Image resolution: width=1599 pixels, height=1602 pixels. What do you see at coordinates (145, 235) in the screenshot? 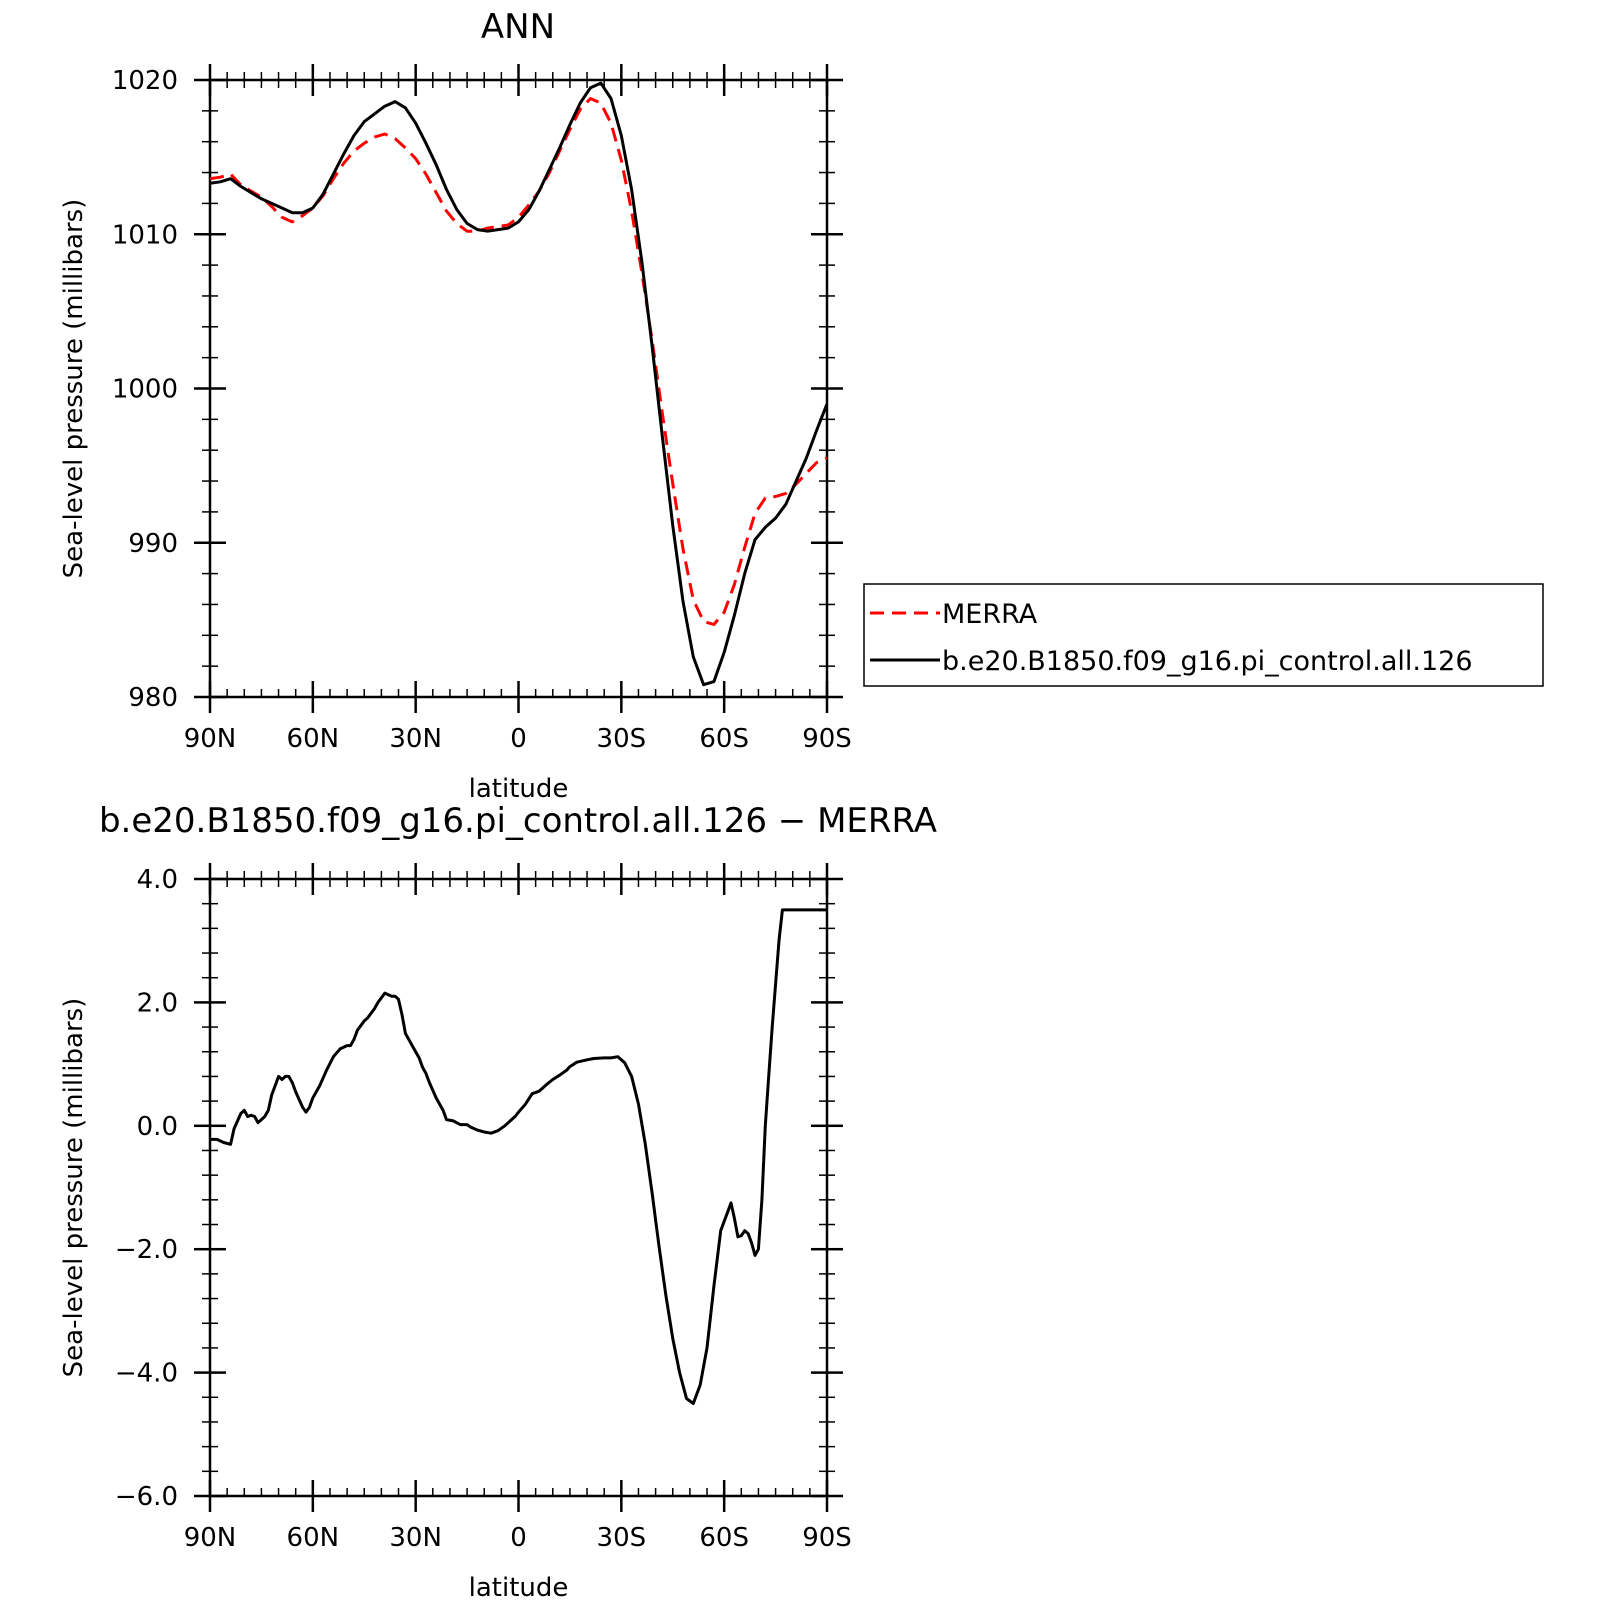
I see `y-tick-label: 1010` at bounding box center [145, 235].